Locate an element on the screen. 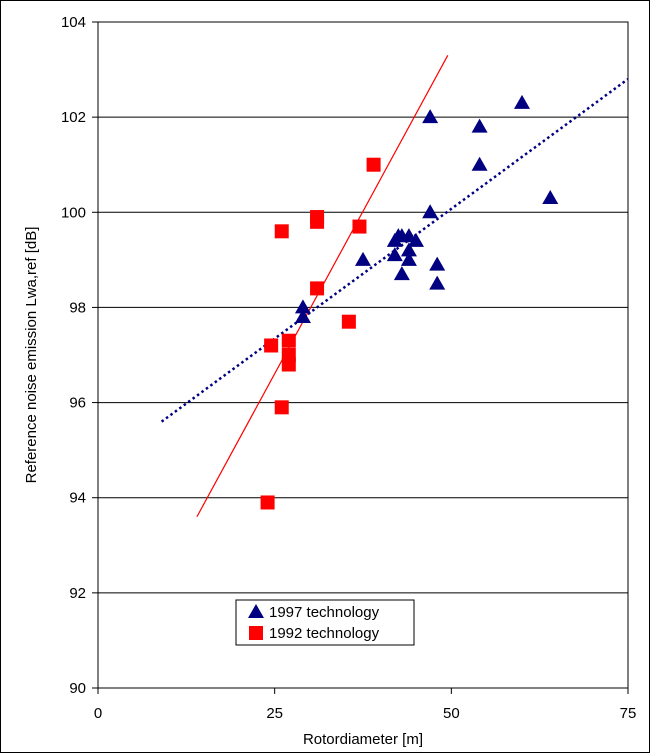  y-tick-label: 94 is located at coordinates (77, 498).